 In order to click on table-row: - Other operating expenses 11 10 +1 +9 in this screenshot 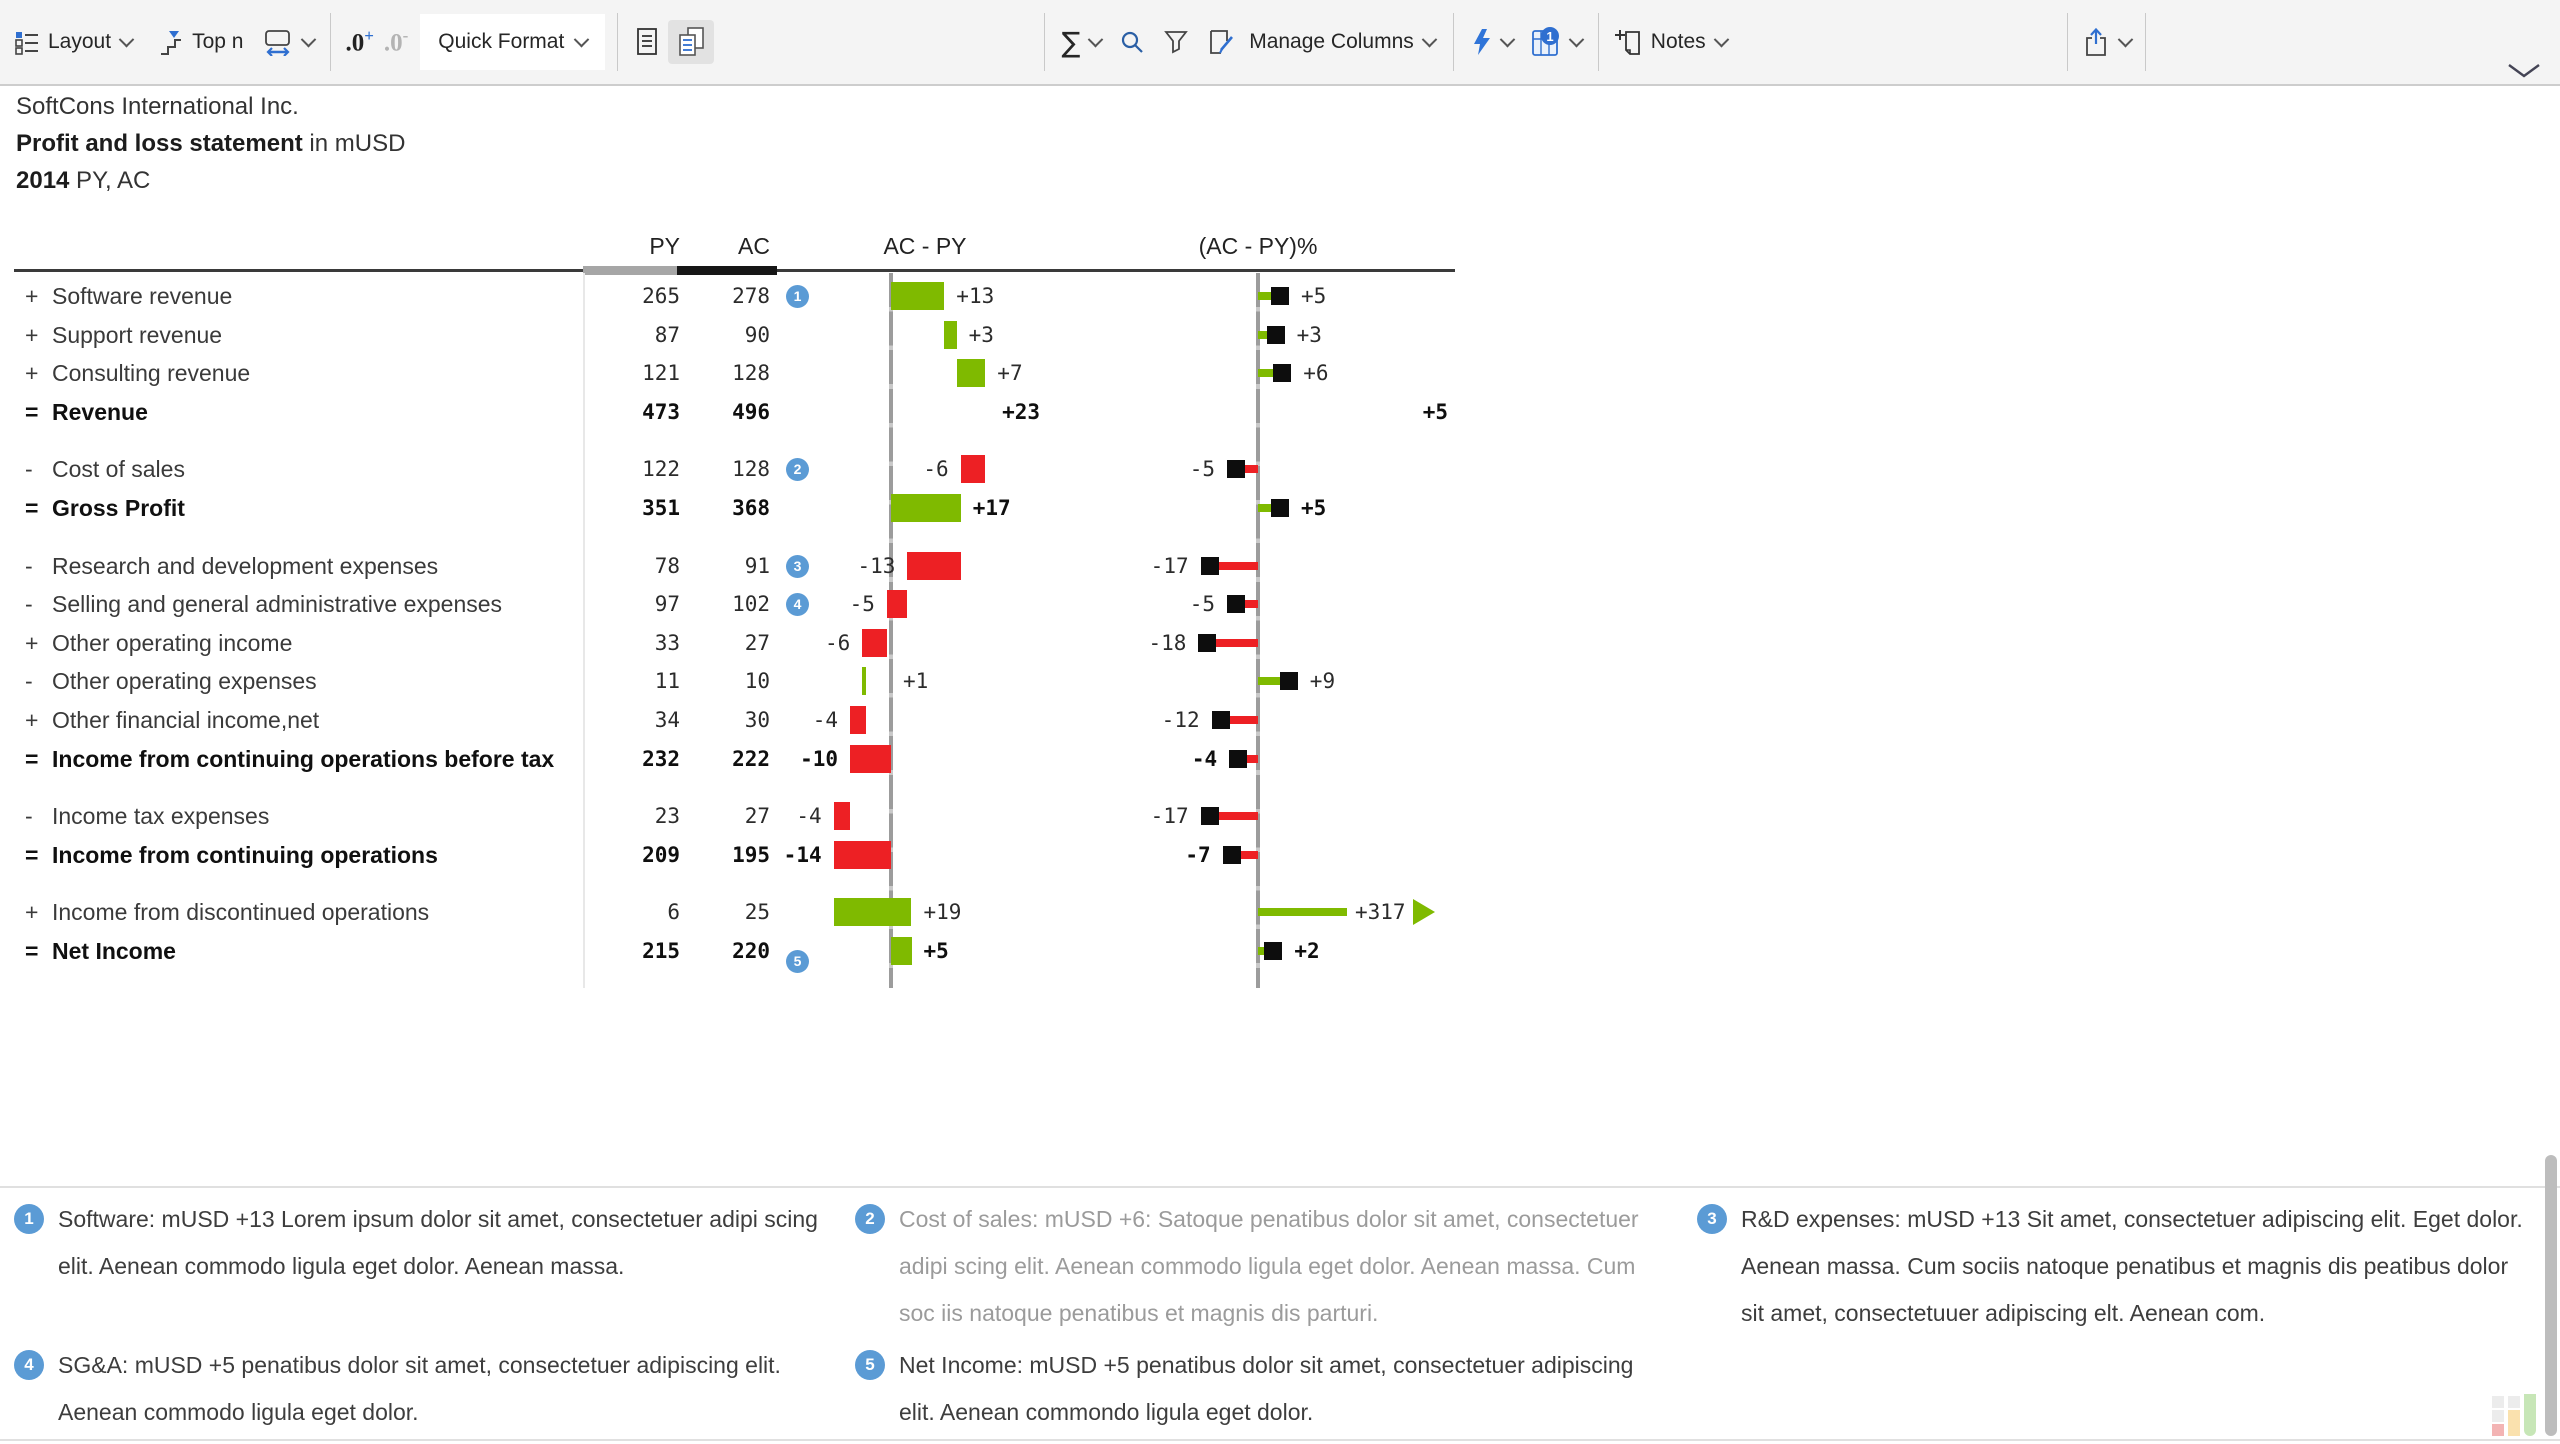, I will do `click(1280, 681)`.